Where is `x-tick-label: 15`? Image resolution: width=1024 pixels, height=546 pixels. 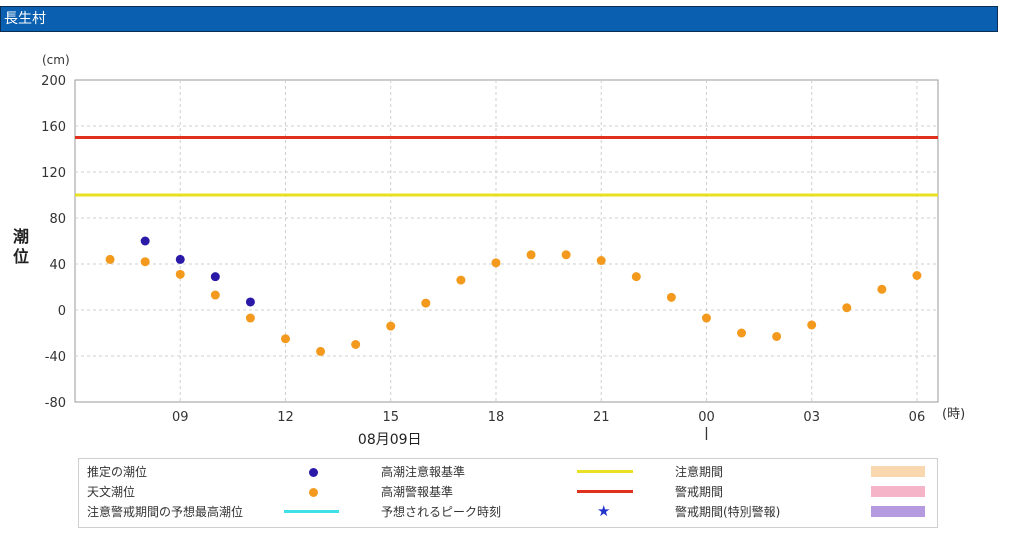
x-tick-label: 15 is located at coordinates (390, 417).